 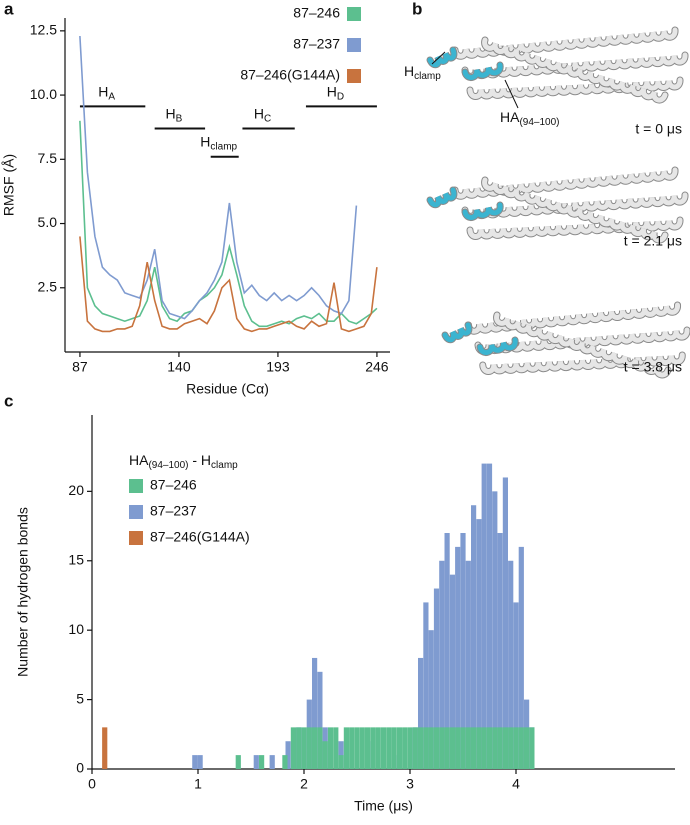 I want to click on helix-label: HB, so click(x=173, y=114).